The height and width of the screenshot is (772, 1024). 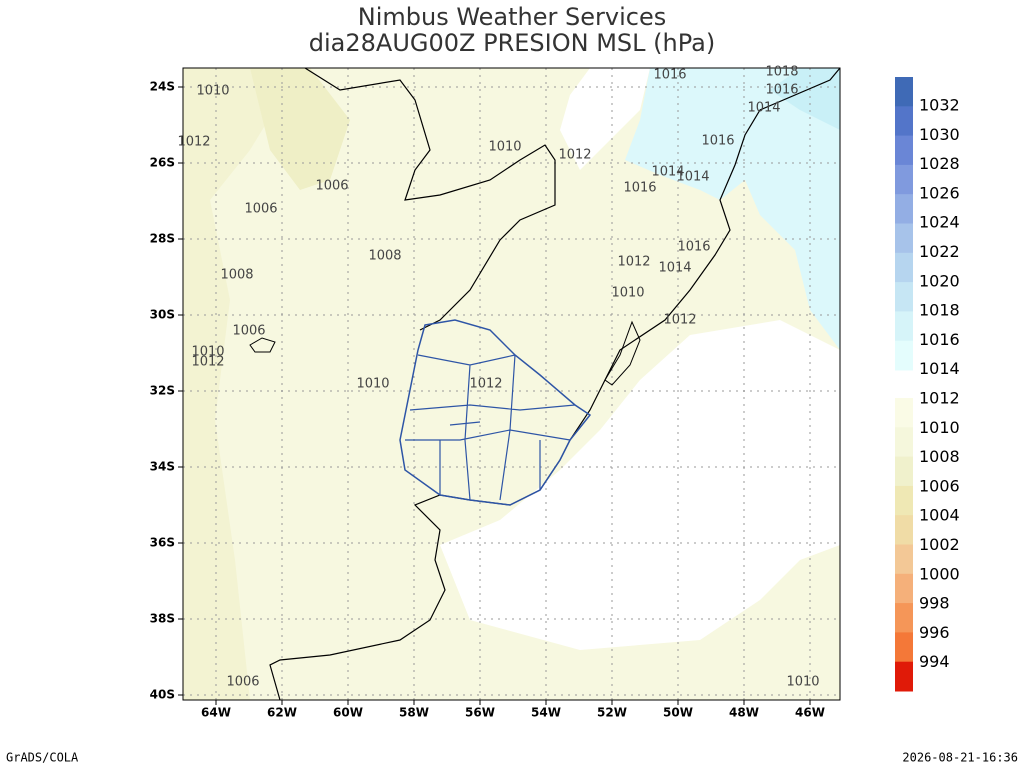 I want to click on lat-label: 34S, so click(x=162, y=467).